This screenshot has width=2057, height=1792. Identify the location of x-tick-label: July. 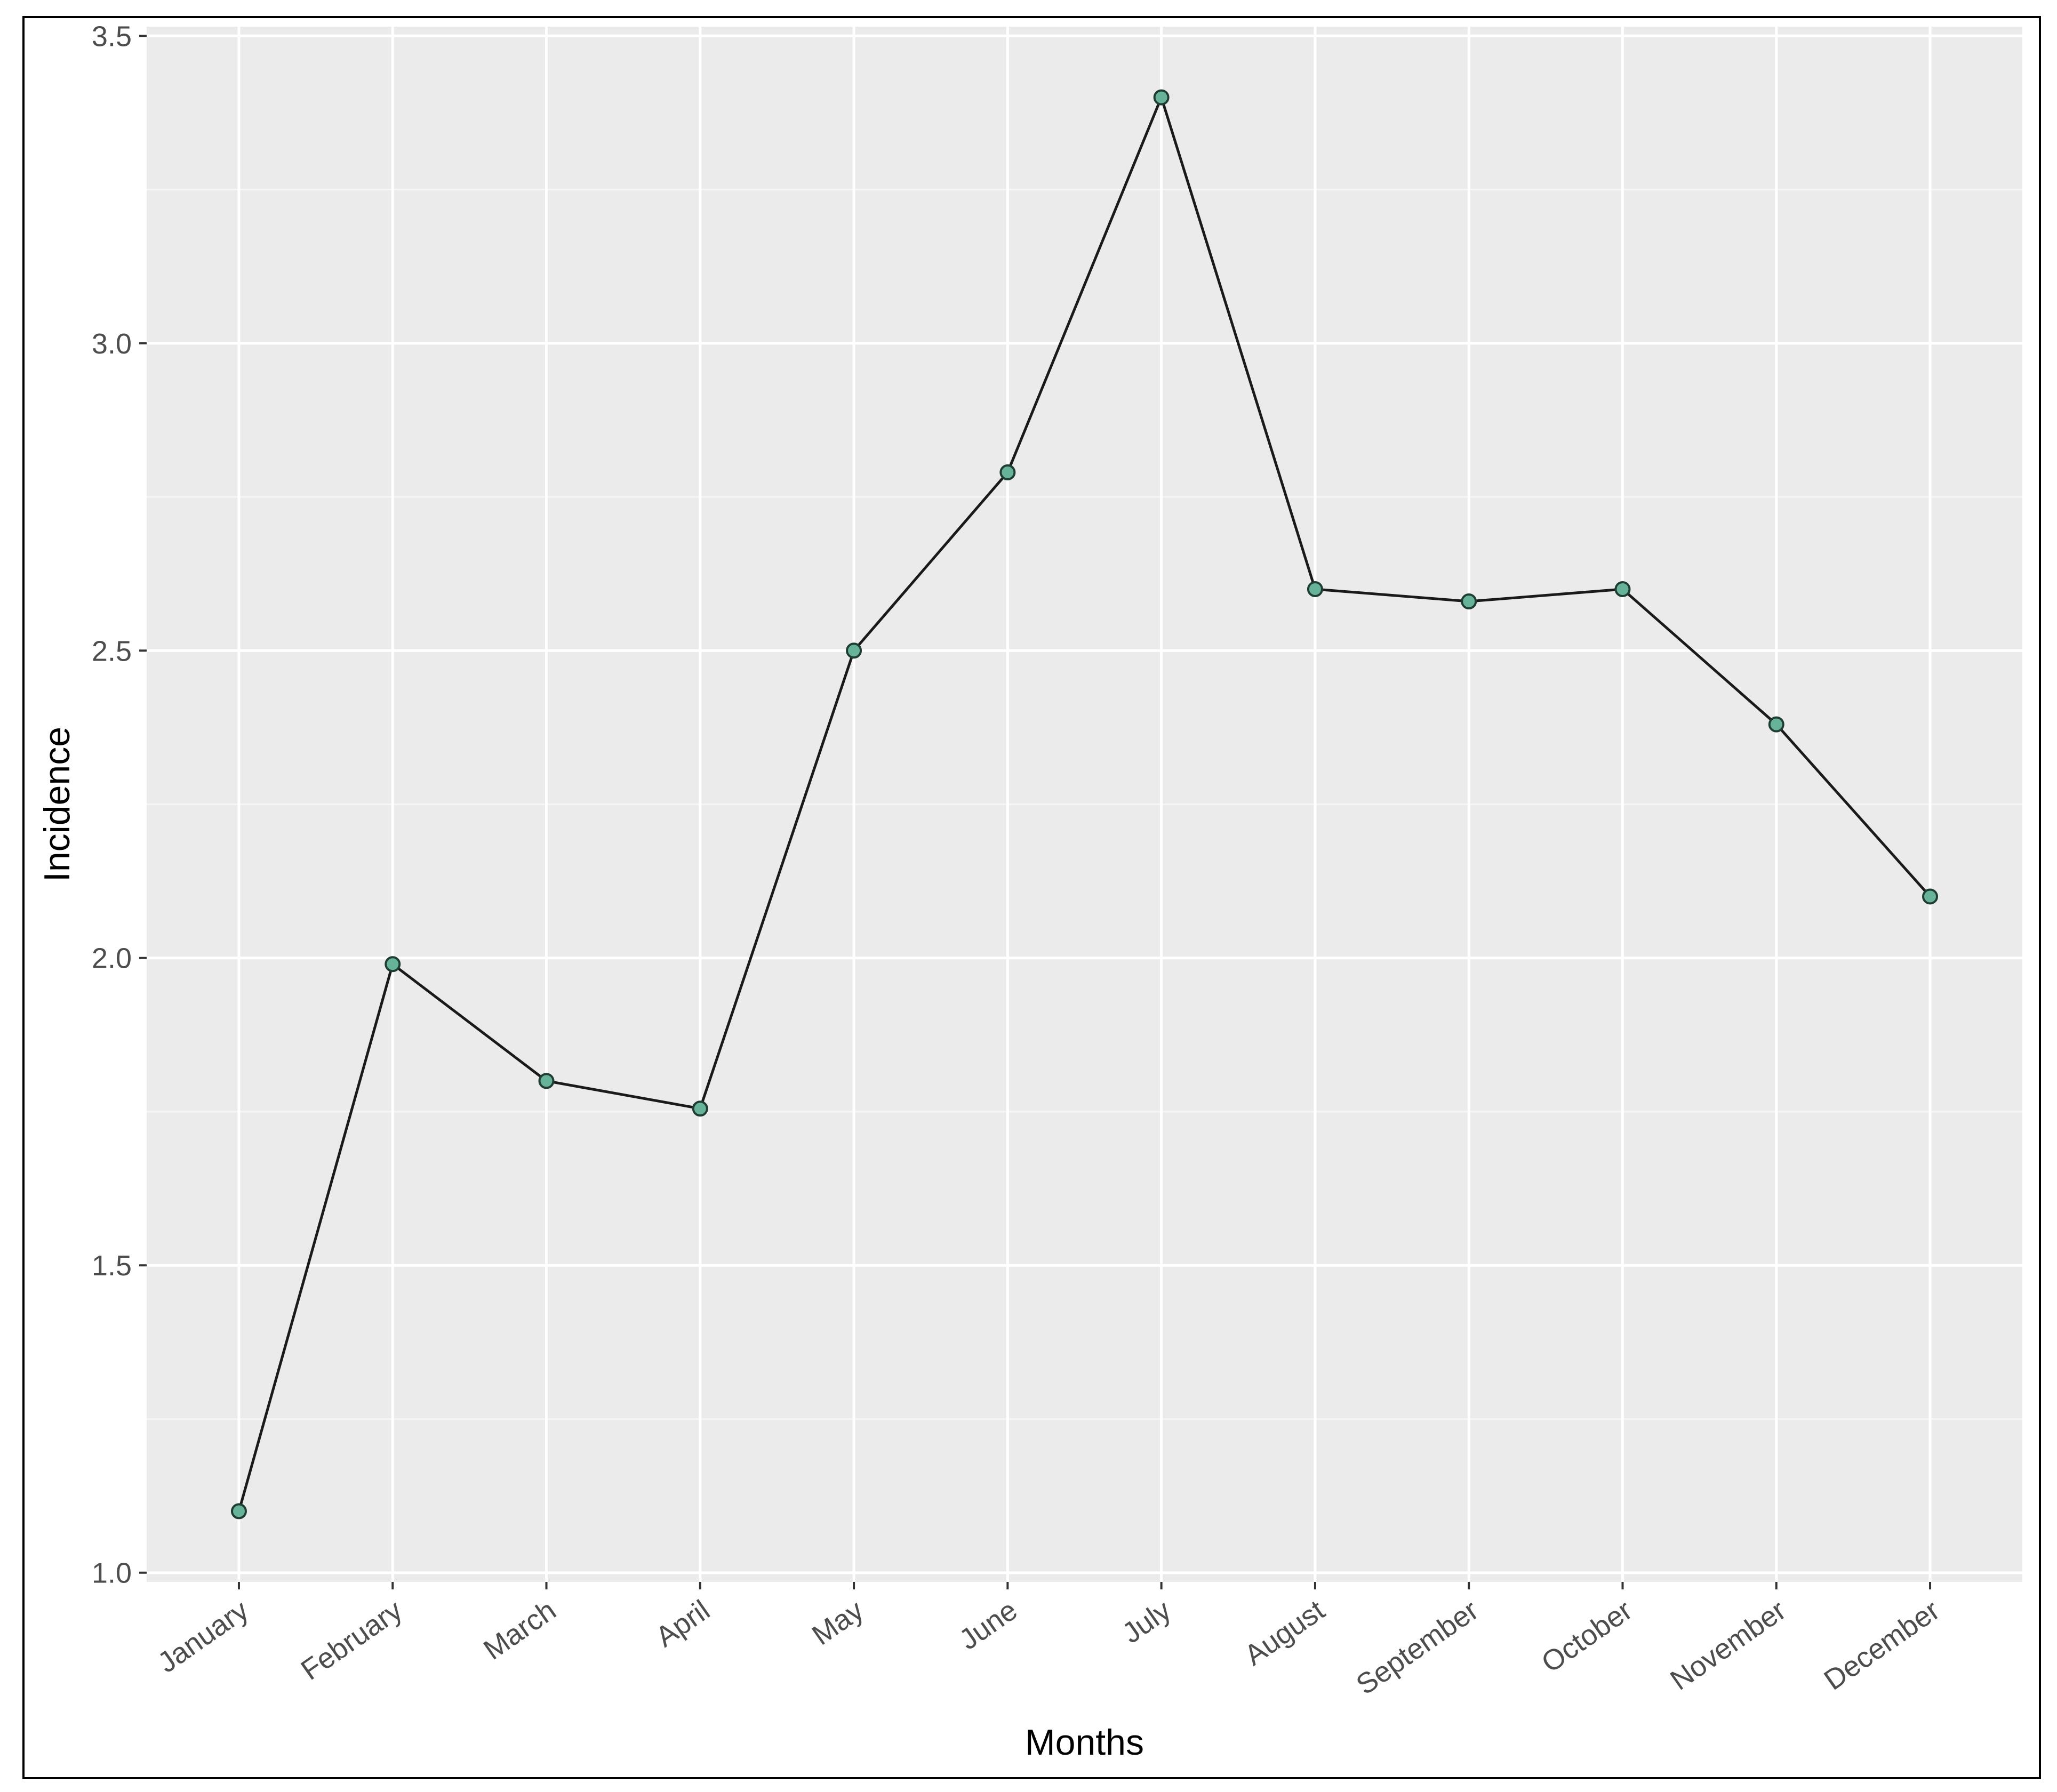
(1146, 1622).